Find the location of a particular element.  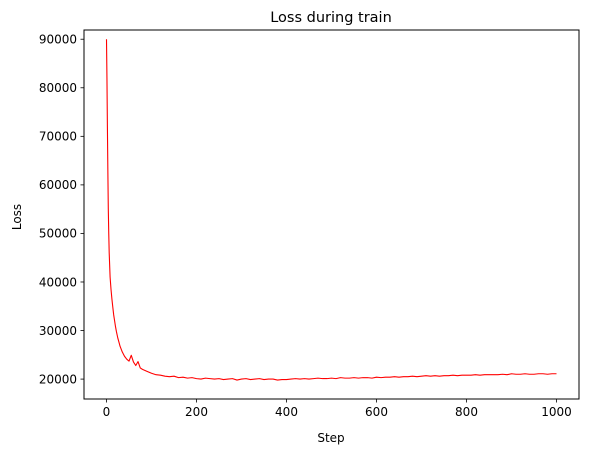

y-tick-label: 20000 is located at coordinates (58, 379).